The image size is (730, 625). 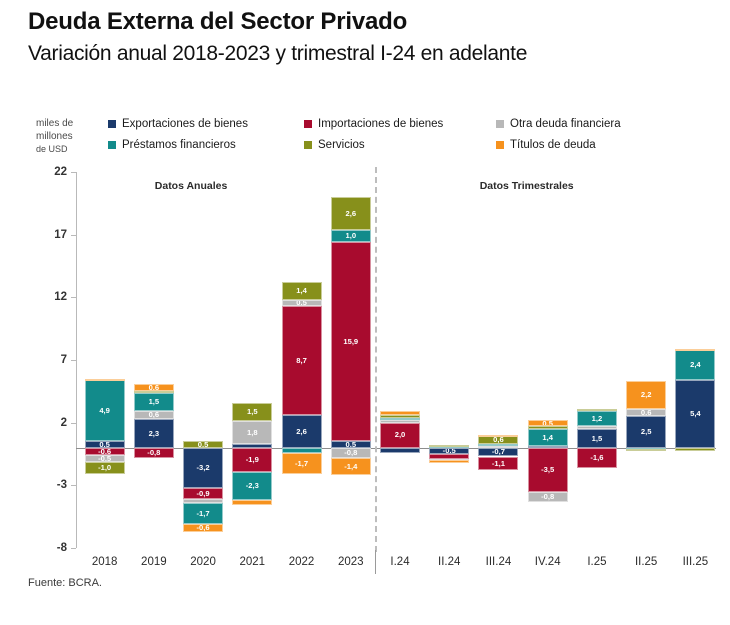 What do you see at coordinates (376, 562) in the screenshot?
I see `x-axis-section-separator` at bounding box center [376, 562].